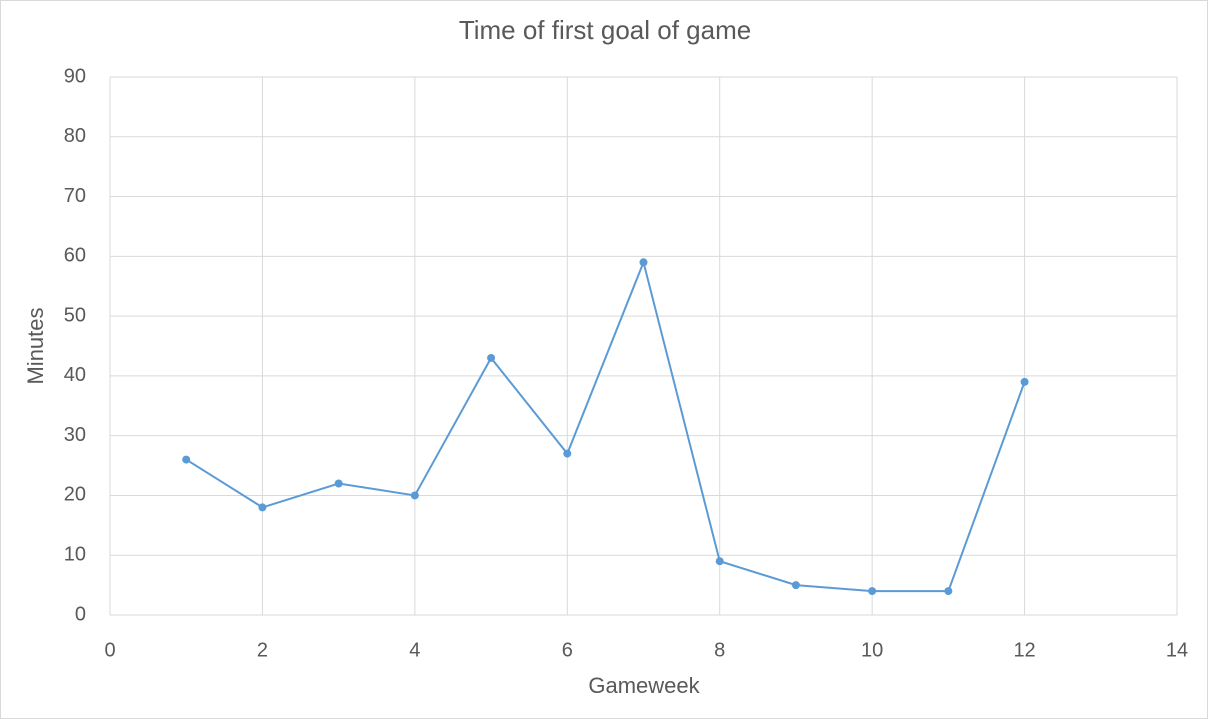  I want to click on y-tick-label: 30, so click(75, 435).